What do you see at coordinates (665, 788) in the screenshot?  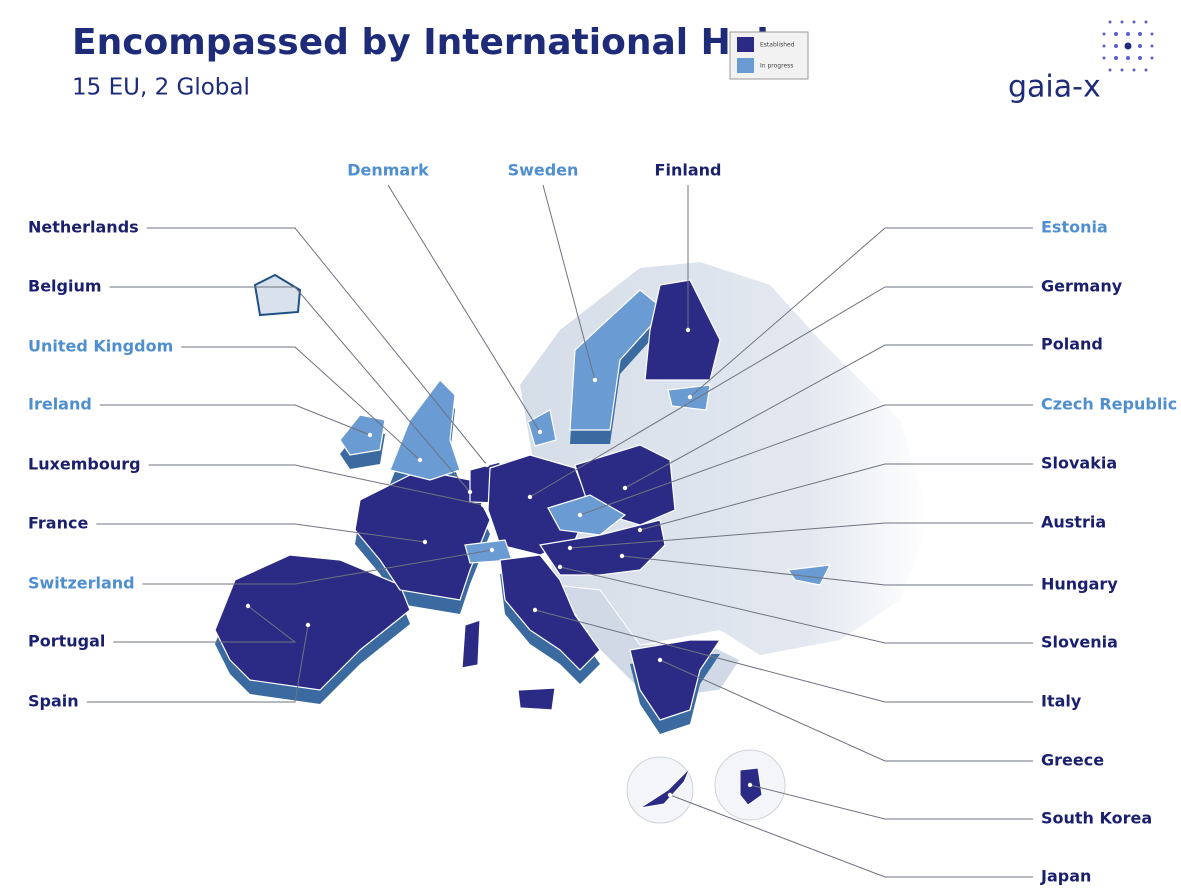 I see `inset-japan-shape` at bounding box center [665, 788].